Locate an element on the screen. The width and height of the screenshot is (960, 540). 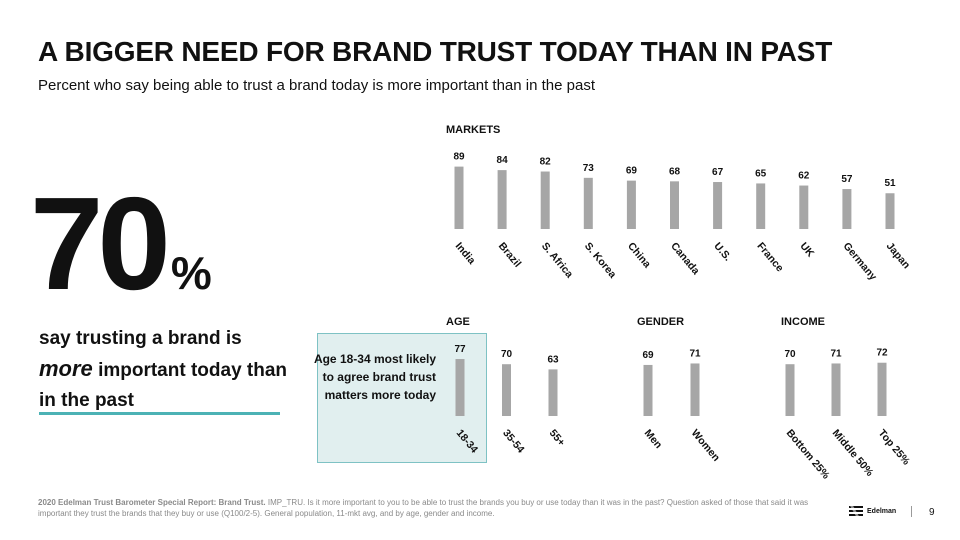
teal-divider is located at coordinates (159, 413).